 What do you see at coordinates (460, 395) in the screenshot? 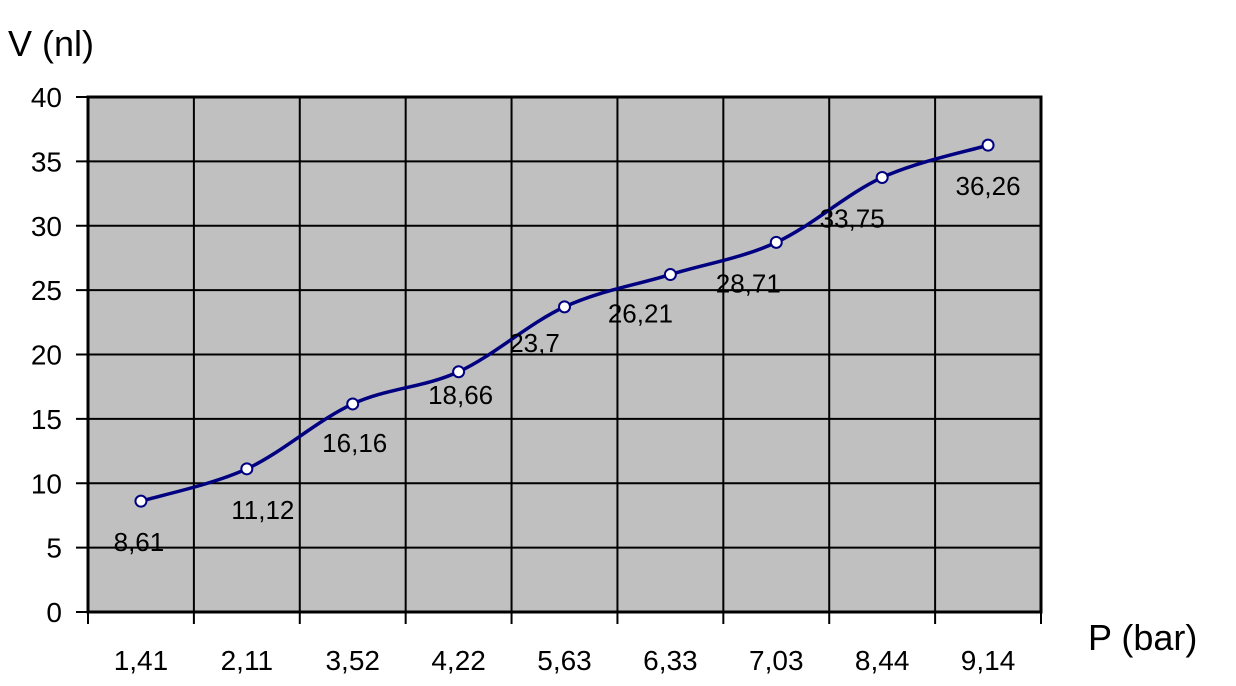
I see `data-label: 18,66` at bounding box center [460, 395].